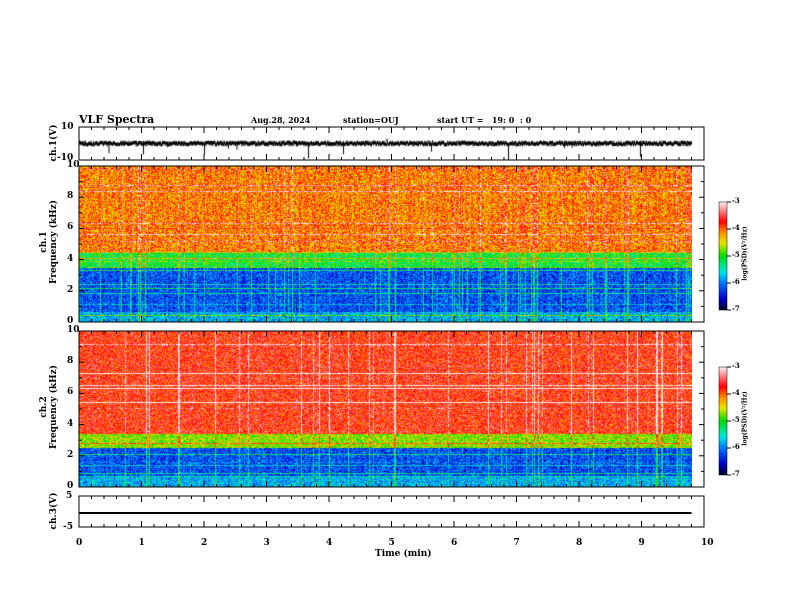 The width and height of the screenshot is (792, 612). I want to click on x-tick-label: 10, so click(707, 543).